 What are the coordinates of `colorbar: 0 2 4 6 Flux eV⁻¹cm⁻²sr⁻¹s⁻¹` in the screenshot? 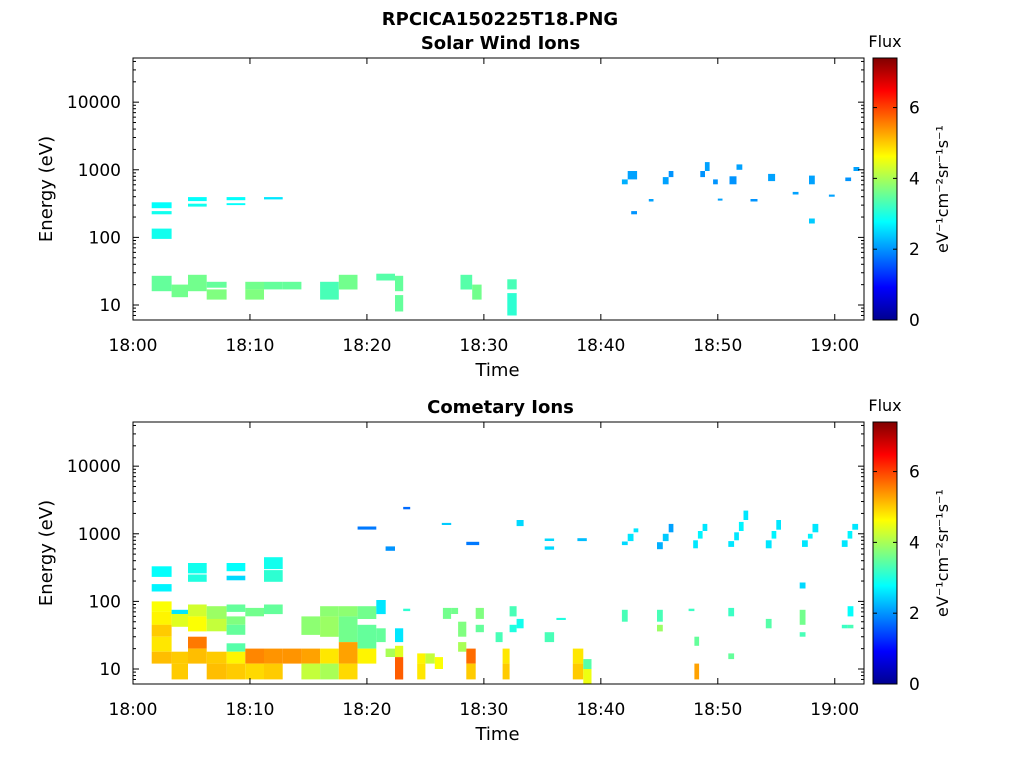 It's located at (910, 181).